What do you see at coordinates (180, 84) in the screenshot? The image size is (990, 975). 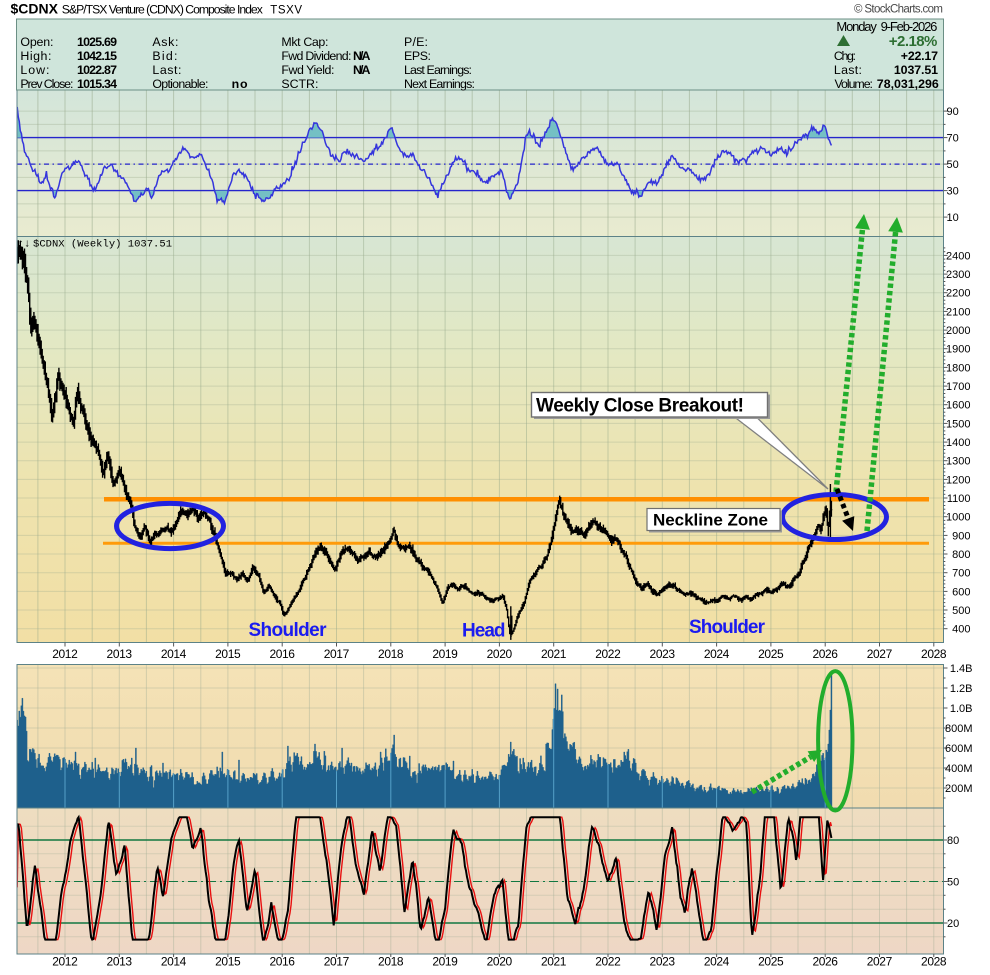 I see `svg-text: Optionable:` at bounding box center [180, 84].